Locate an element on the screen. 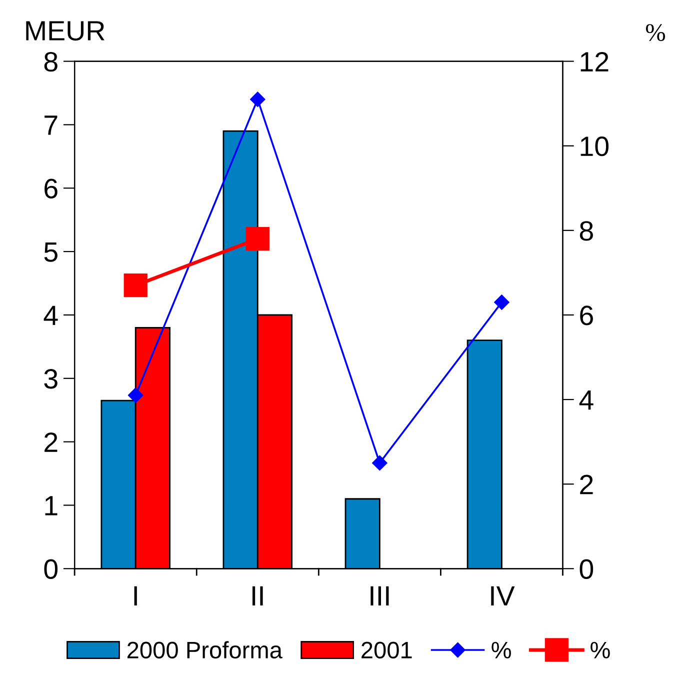  y2-tick-label: 12 is located at coordinates (594, 62).